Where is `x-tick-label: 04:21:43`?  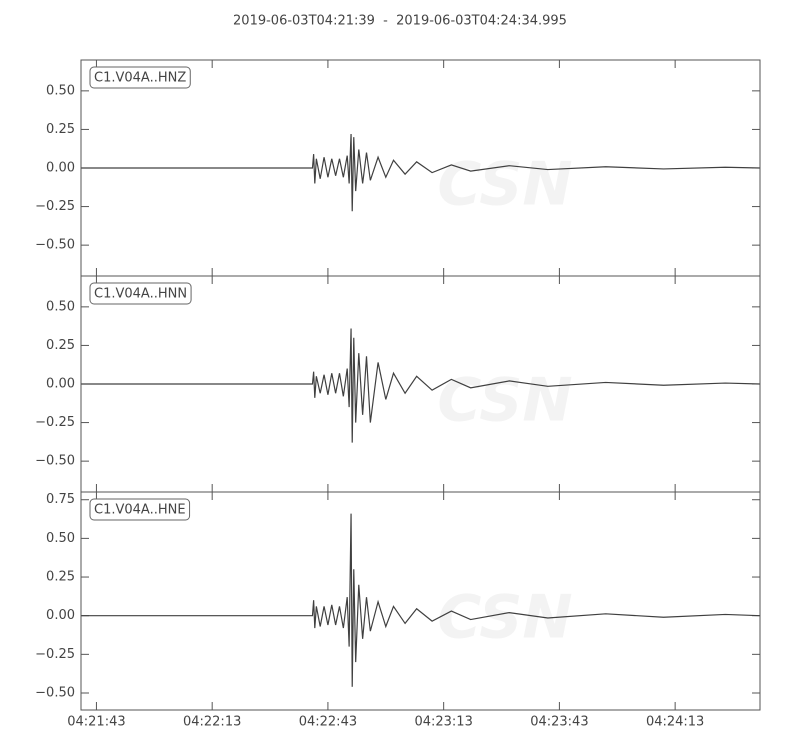
x-tick-label: 04:21:43 is located at coordinates (96, 722).